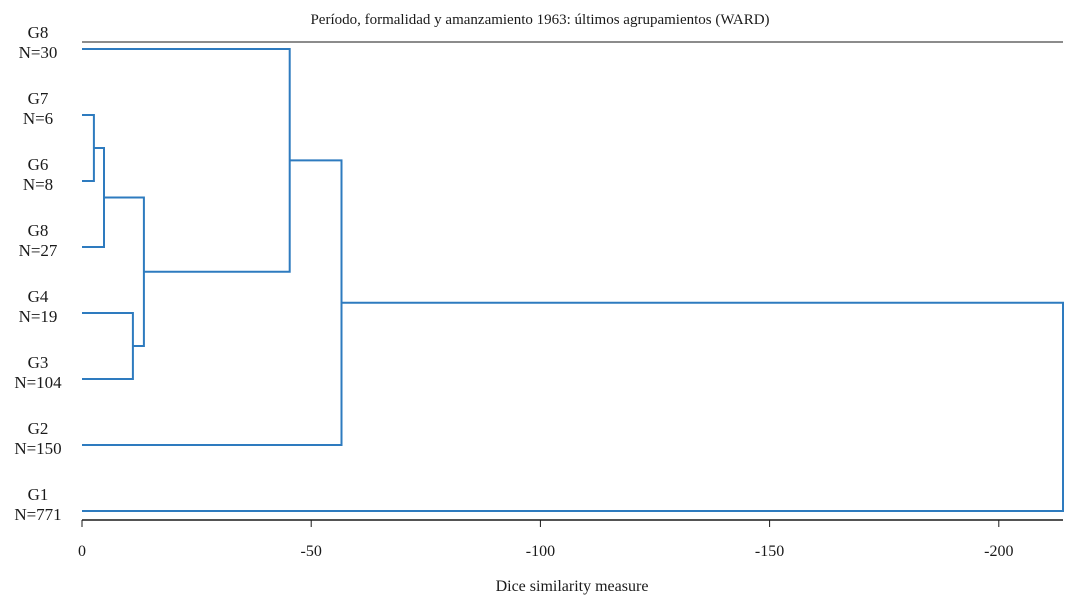 Image resolution: width=1065 pixels, height=598 pixels. What do you see at coordinates (311, 551) in the screenshot?
I see `x-tick-label: -50` at bounding box center [311, 551].